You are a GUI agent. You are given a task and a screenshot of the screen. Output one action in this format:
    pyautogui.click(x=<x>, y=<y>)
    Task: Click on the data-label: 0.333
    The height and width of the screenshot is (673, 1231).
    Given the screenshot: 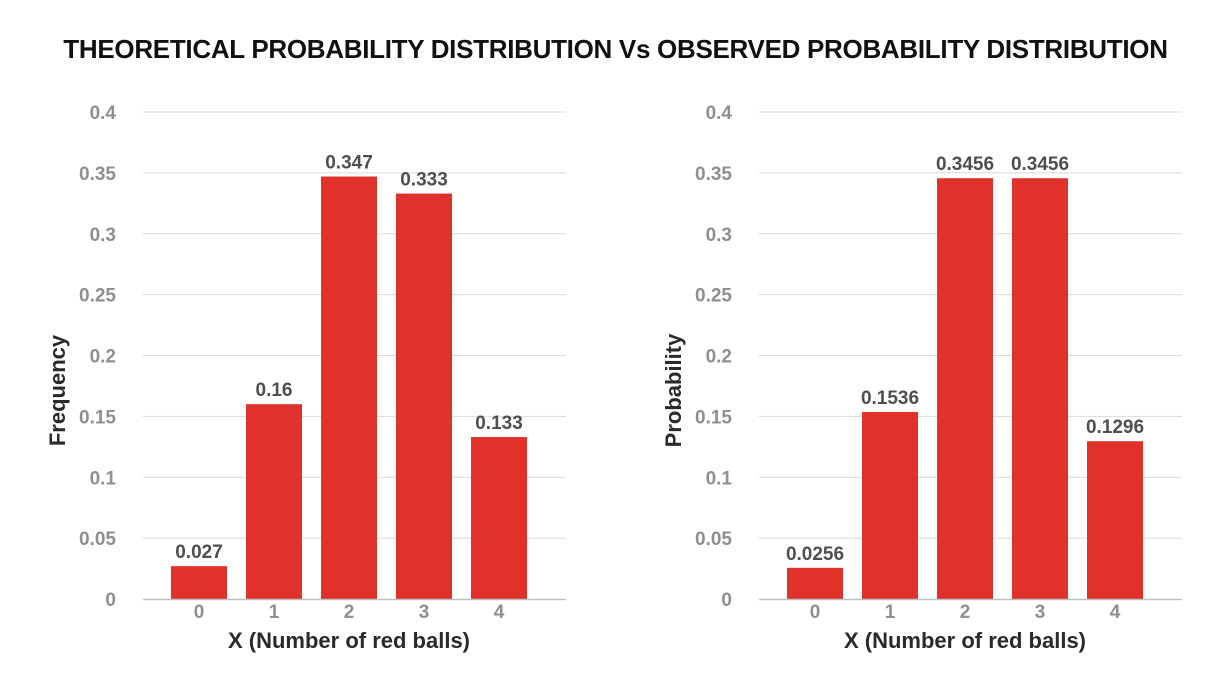 What is the action you would take?
    pyautogui.click(x=424, y=180)
    